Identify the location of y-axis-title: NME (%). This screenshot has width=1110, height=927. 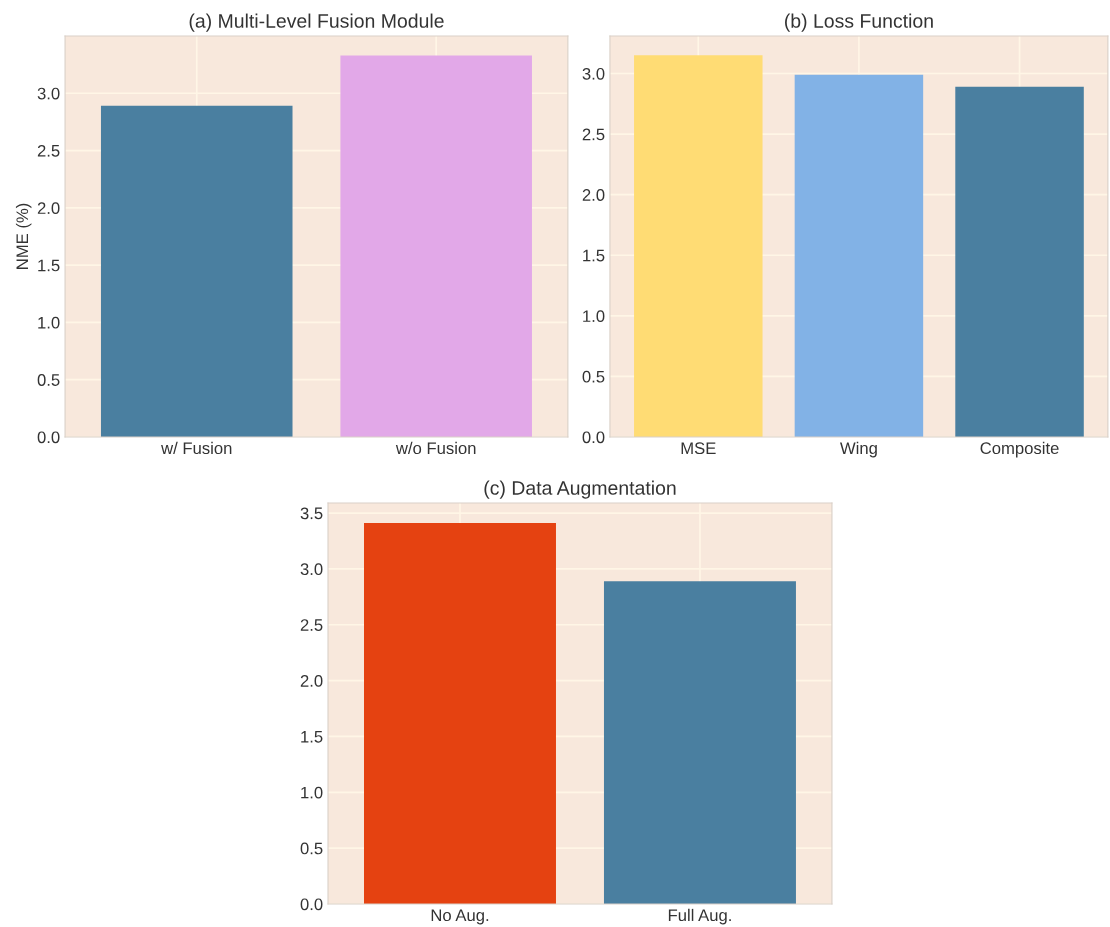
(23, 236).